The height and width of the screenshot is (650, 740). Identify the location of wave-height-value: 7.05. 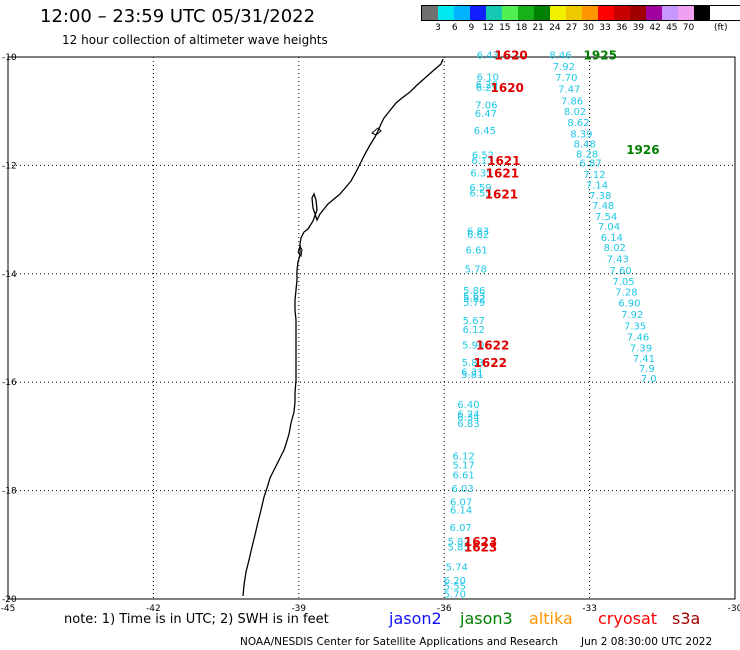
(623, 282).